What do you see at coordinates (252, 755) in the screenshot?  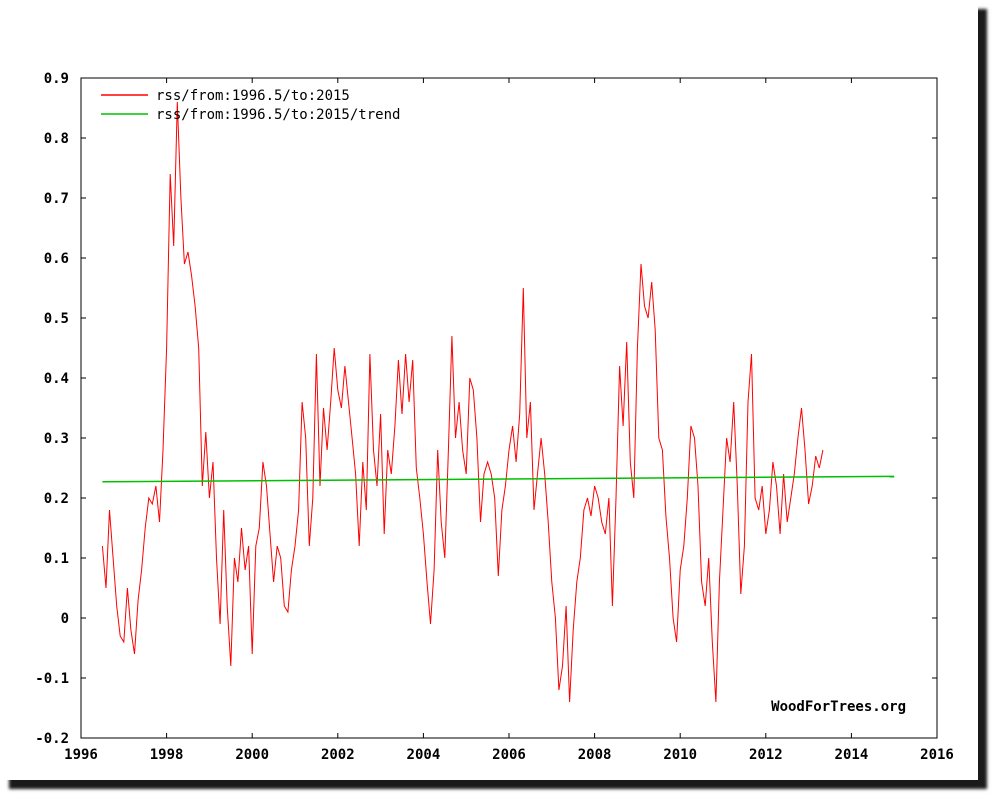 I see `x-tick-label: 2000` at bounding box center [252, 755].